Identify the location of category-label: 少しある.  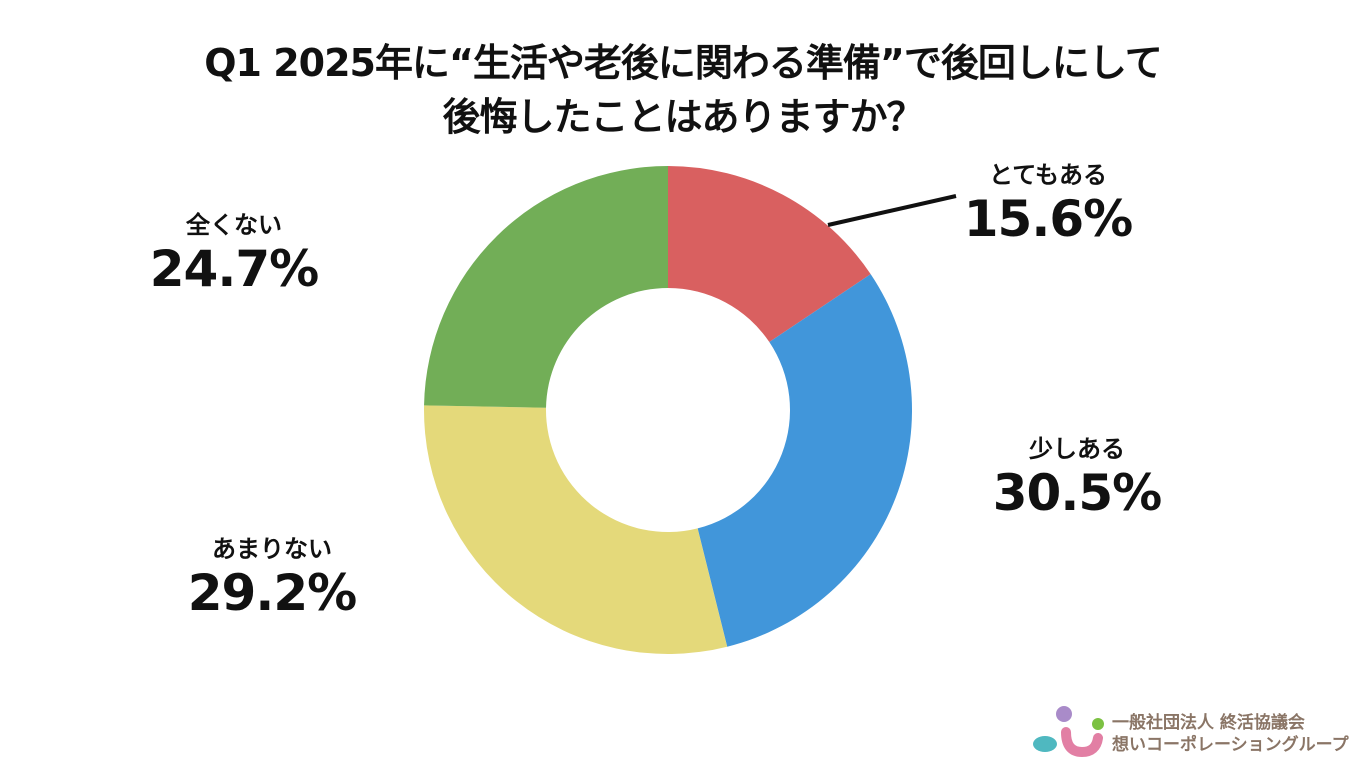
(1077, 449).